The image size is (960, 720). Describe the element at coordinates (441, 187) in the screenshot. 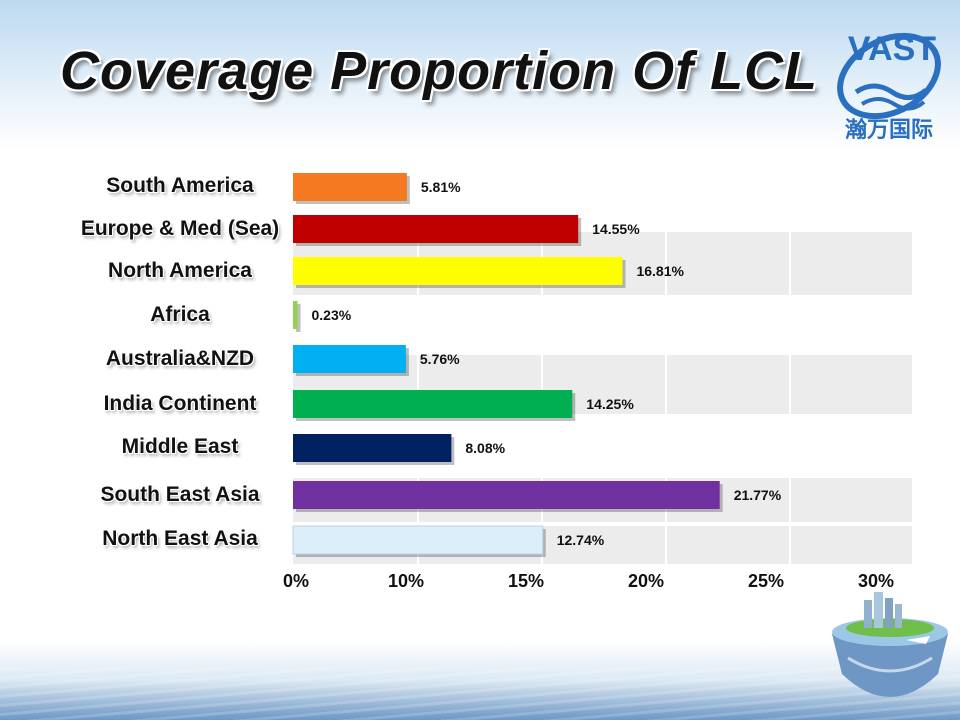

I see `value-label: 5.81%` at that location.